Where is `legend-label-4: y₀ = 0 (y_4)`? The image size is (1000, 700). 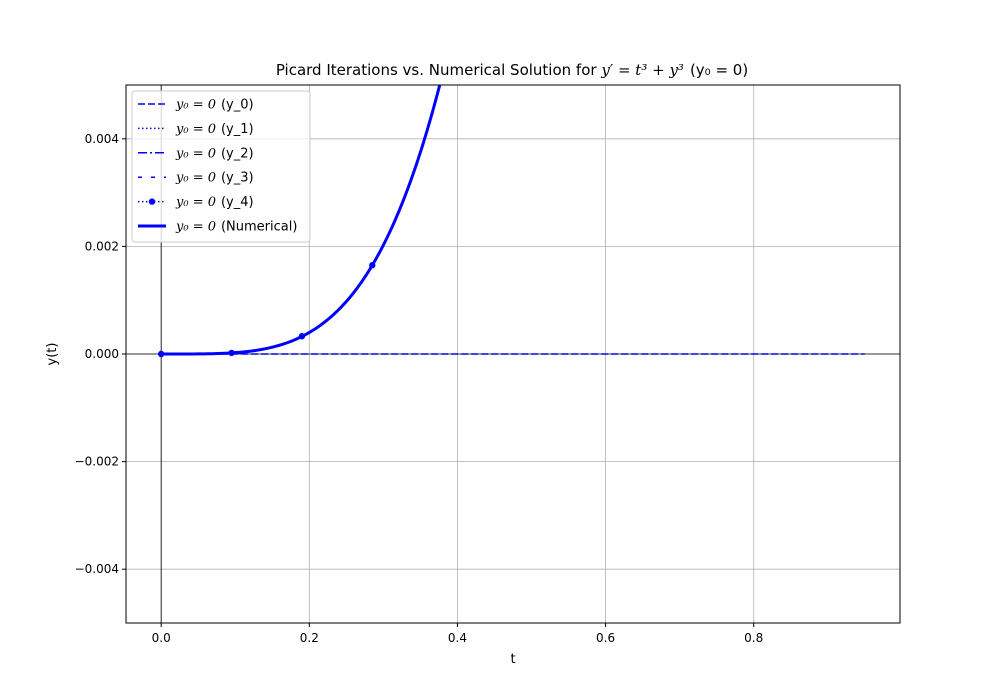 legend-label-4: y₀ = 0 (y_4) is located at coordinates (214, 202).